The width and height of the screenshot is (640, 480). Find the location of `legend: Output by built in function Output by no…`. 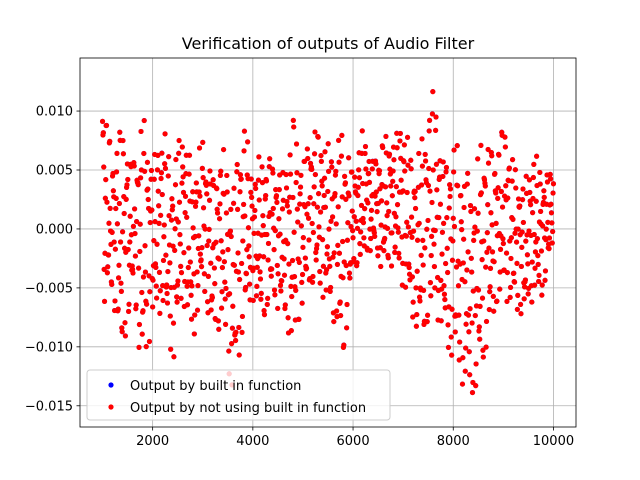

legend: Output by built in function Output by no… is located at coordinates (238, 395).